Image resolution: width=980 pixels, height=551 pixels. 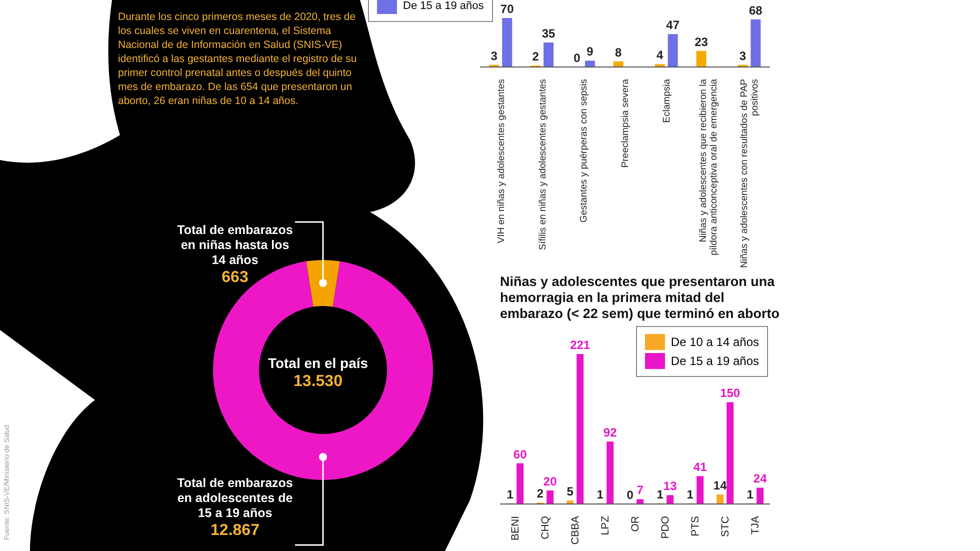 I want to click on x-tick-label: LPZ, so click(x=606, y=525).